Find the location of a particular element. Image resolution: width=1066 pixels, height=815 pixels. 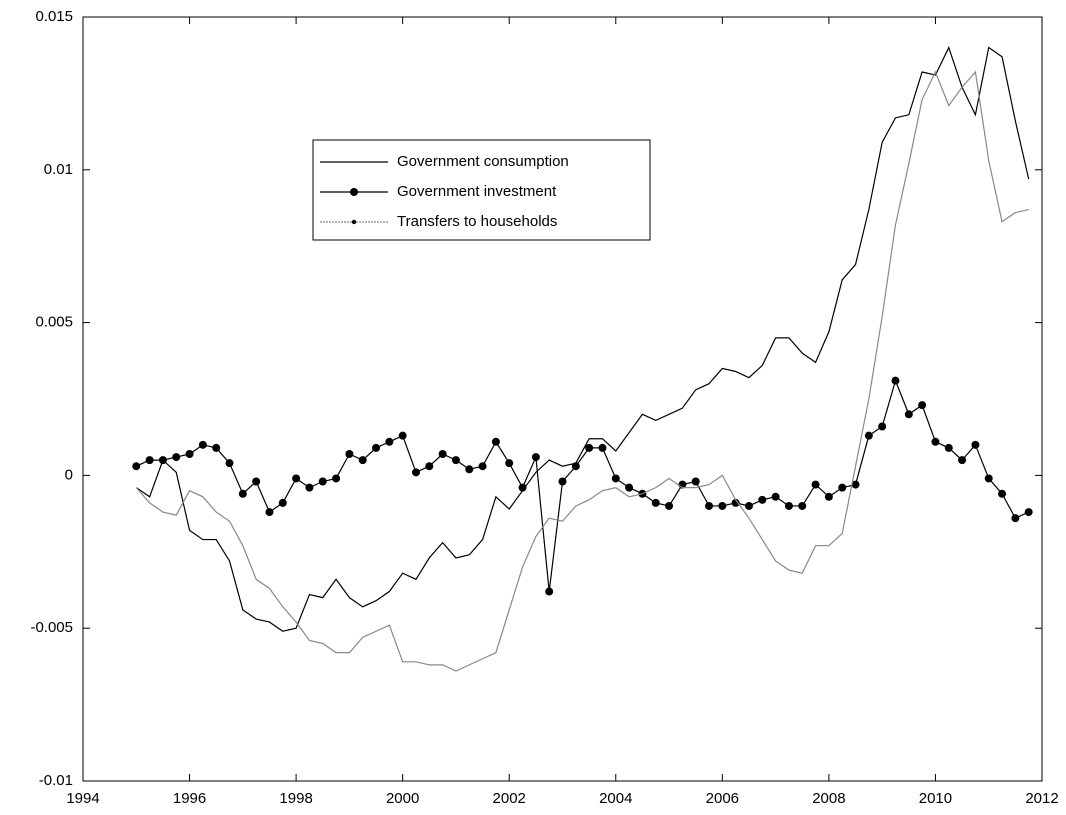

y-tick-label: 0.015 is located at coordinates (54, 16).